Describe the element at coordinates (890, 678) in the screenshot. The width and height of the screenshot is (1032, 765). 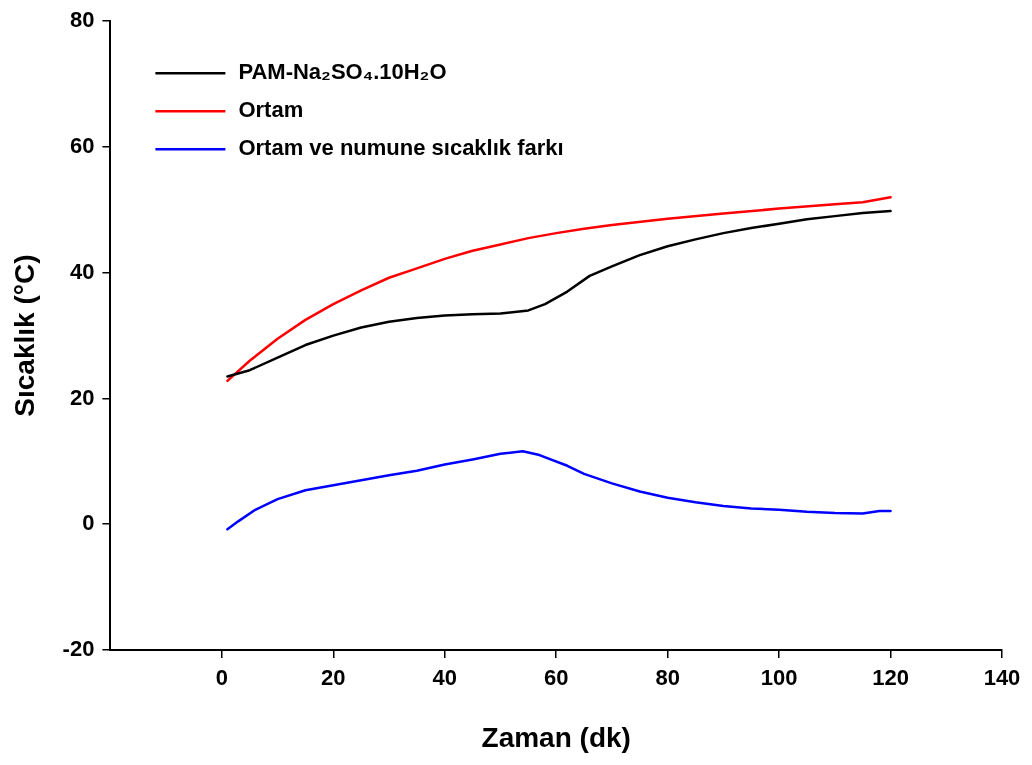
I see `x-tick-label: 120` at that location.